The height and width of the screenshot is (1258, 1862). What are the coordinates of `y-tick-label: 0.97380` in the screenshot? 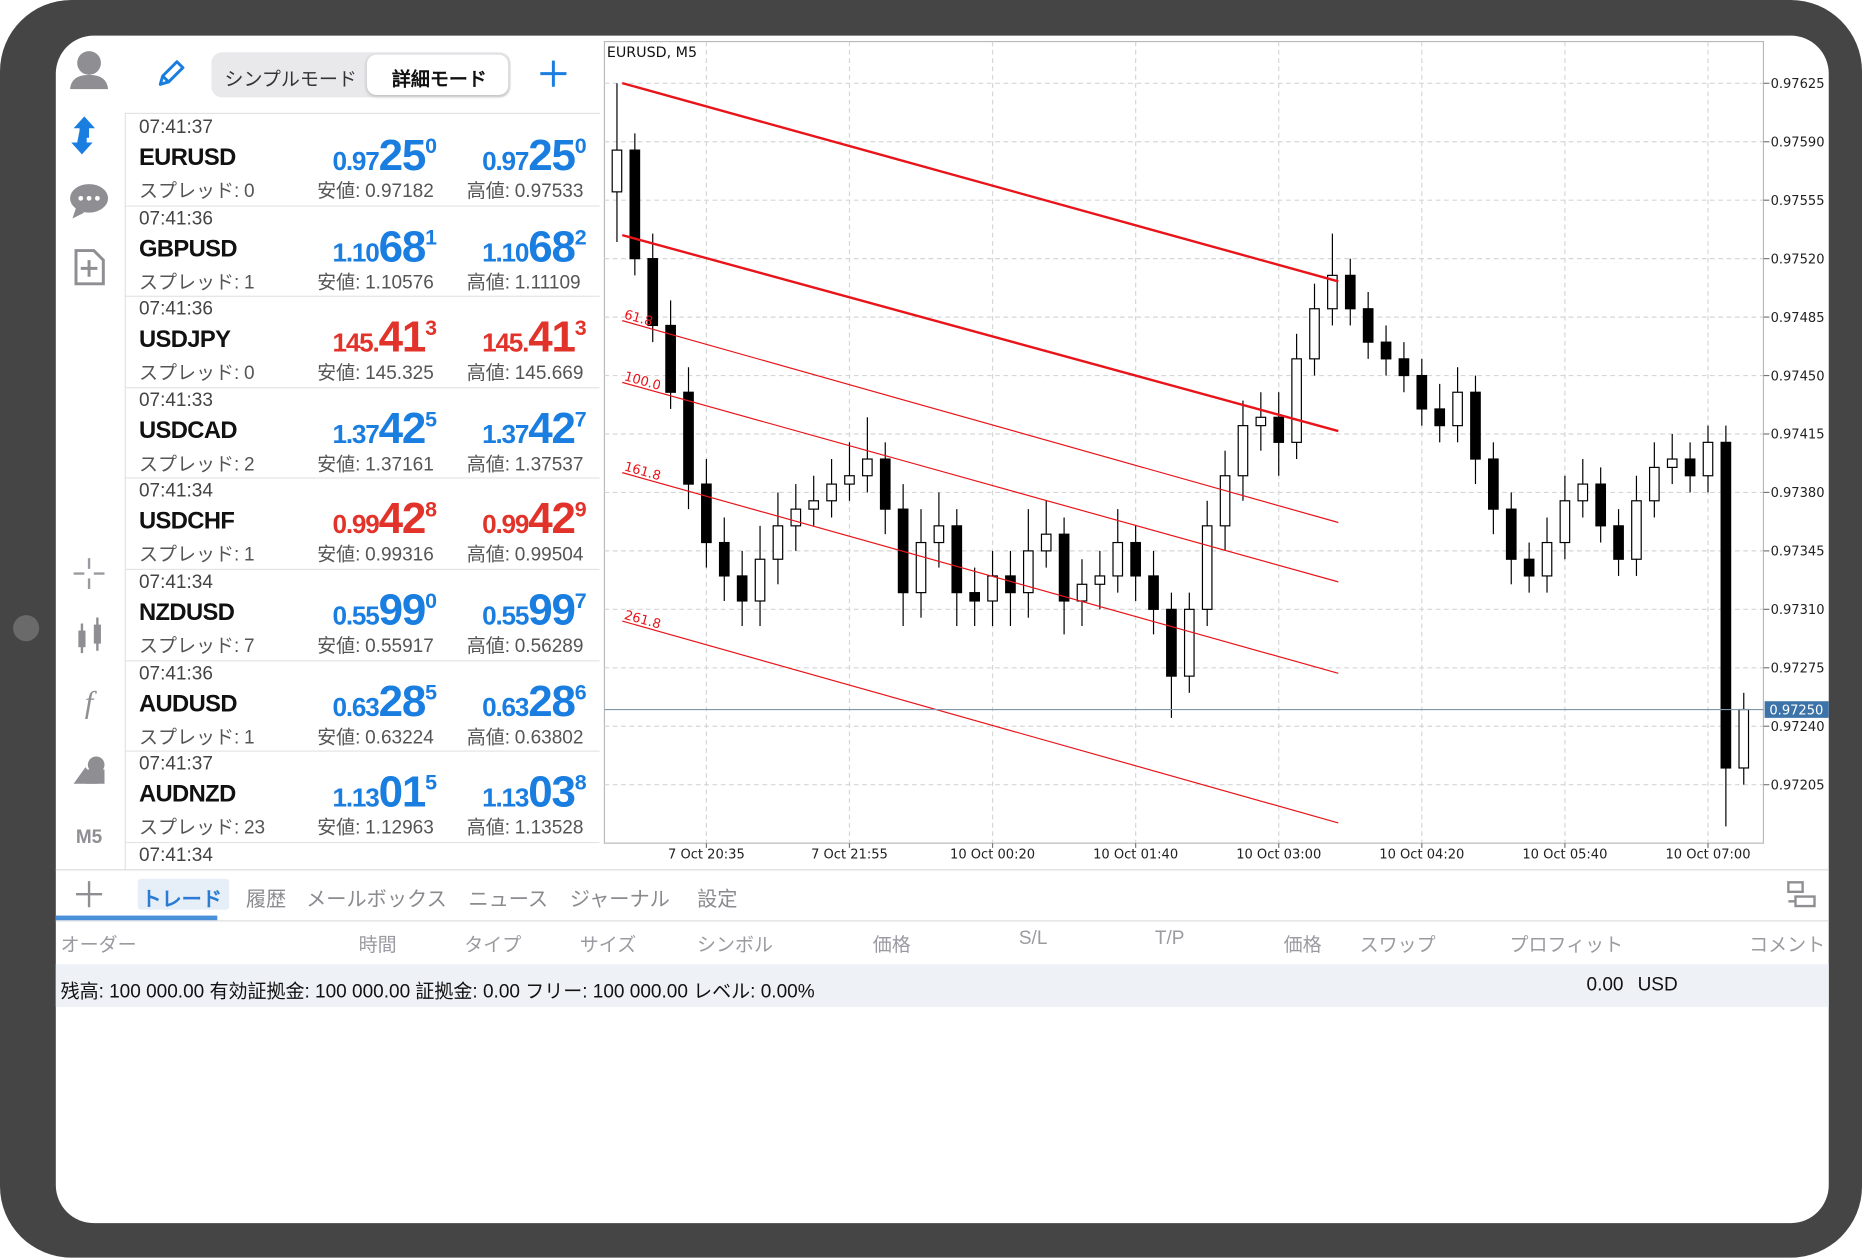 It's located at (1798, 493).